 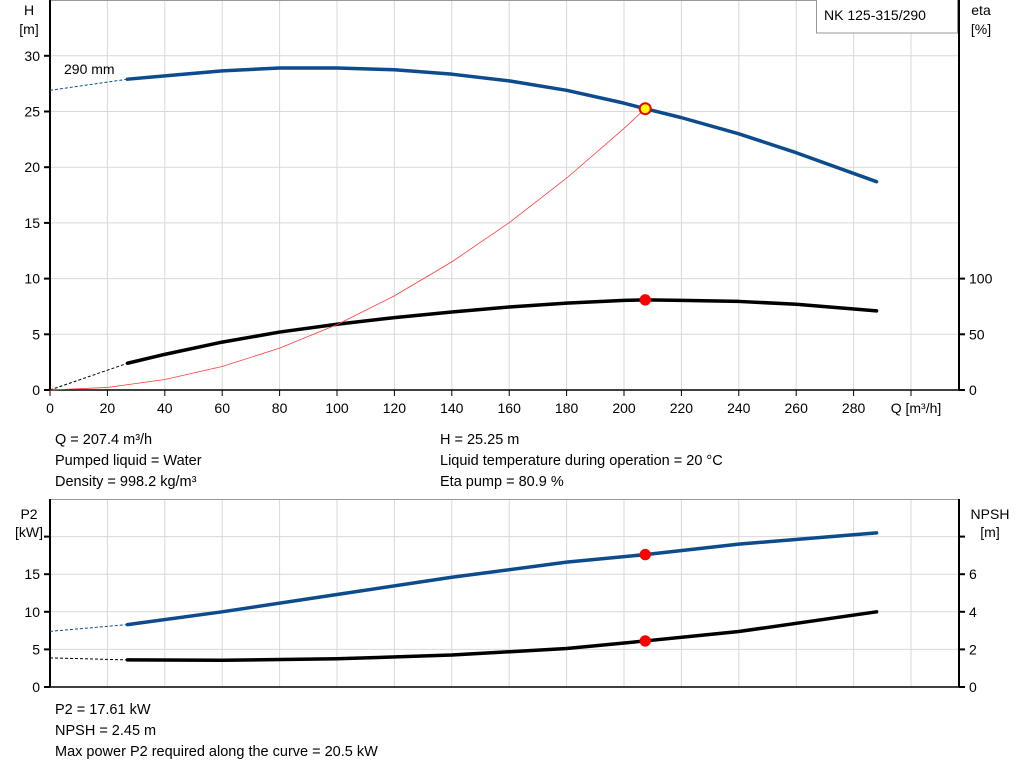 What do you see at coordinates (502, 579) in the screenshot?
I see `p2-curve` at bounding box center [502, 579].